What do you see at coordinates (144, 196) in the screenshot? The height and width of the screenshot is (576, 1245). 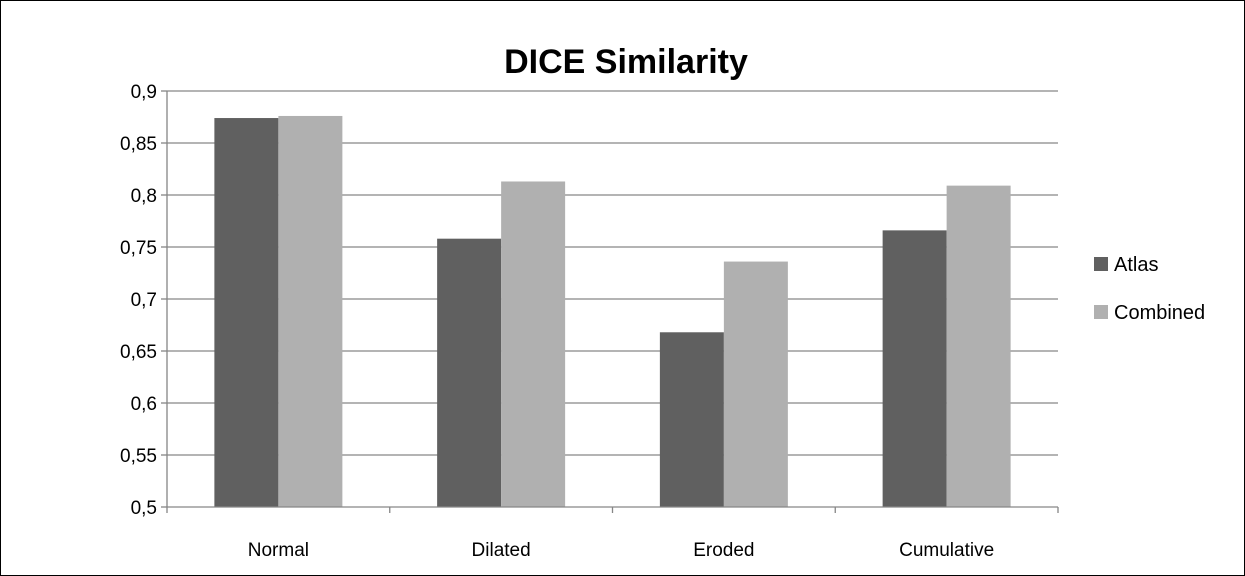 I see `y-tick-label: 0,8` at bounding box center [144, 196].